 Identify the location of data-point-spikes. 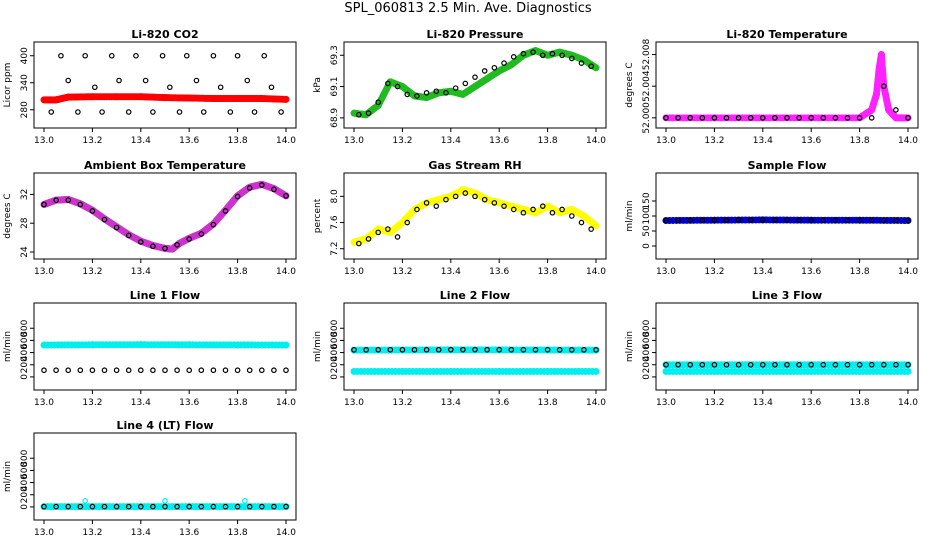
(85, 501).